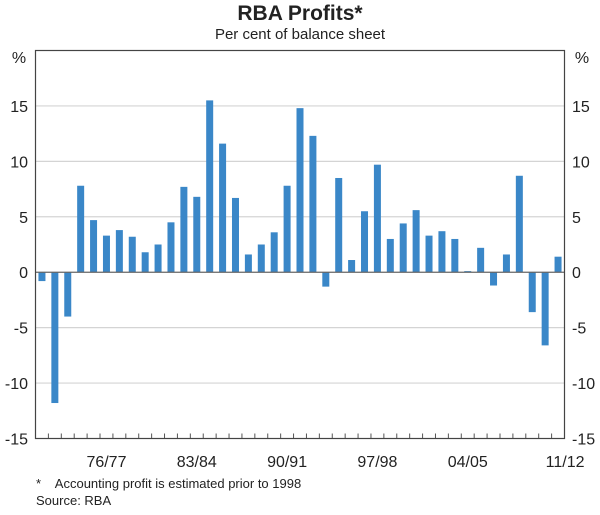  Describe the element at coordinates (352, 266) in the screenshot. I see `bar-95/96` at that location.